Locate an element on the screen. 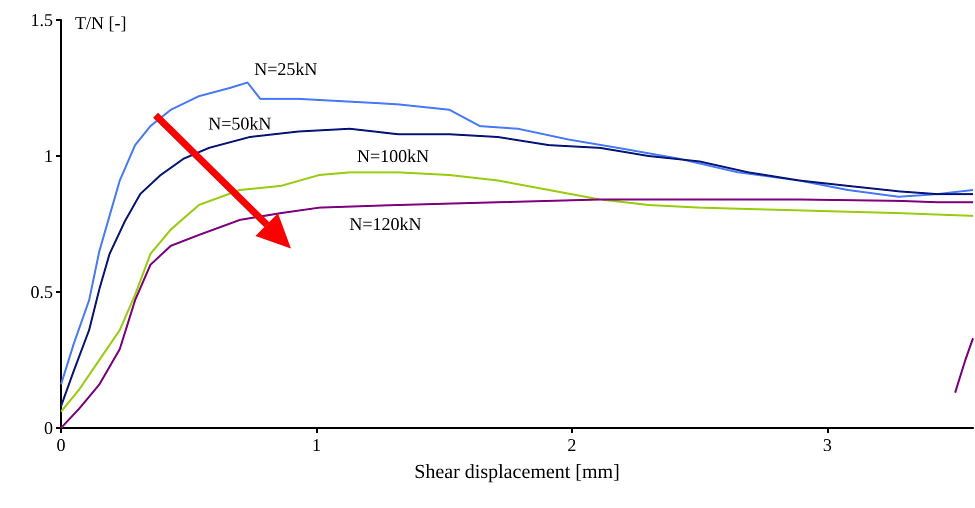 The image size is (975, 508). series-label: N=120kN is located at coordinates (385, 224).